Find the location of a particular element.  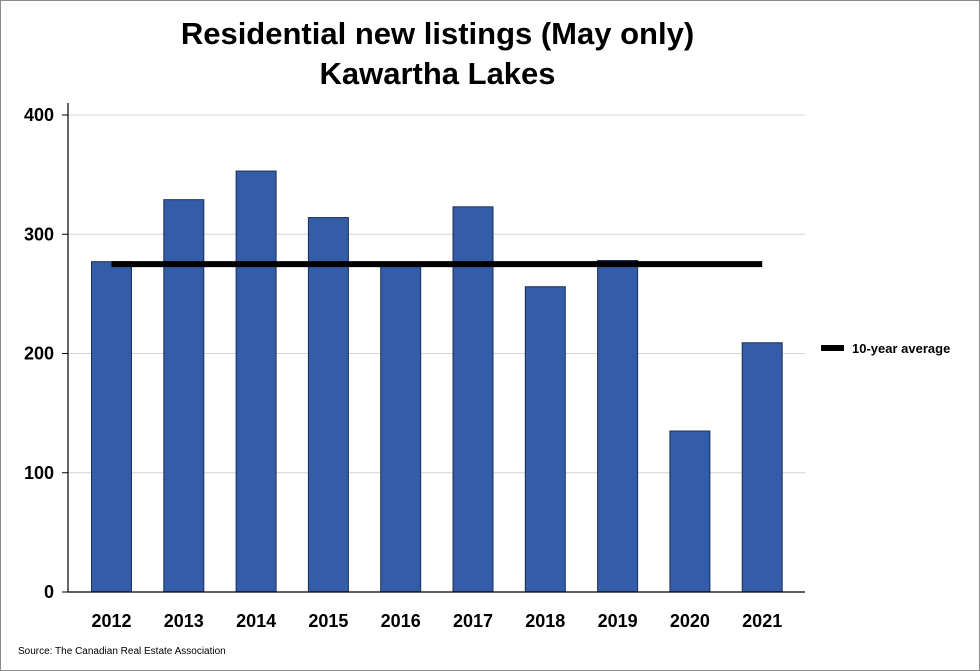

x-tick-label: 2014 is located at coordinates (256, 621).